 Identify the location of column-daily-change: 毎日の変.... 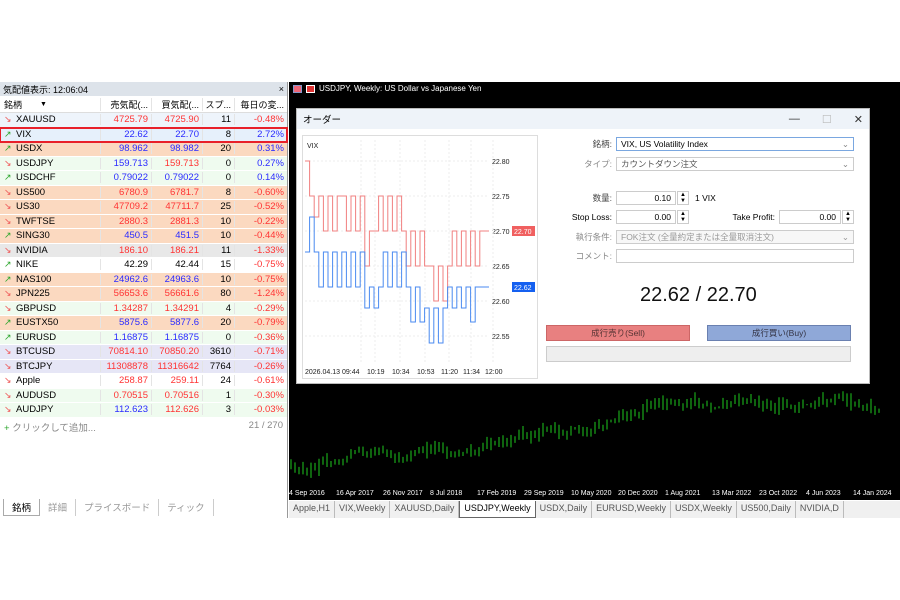
(260, 104).